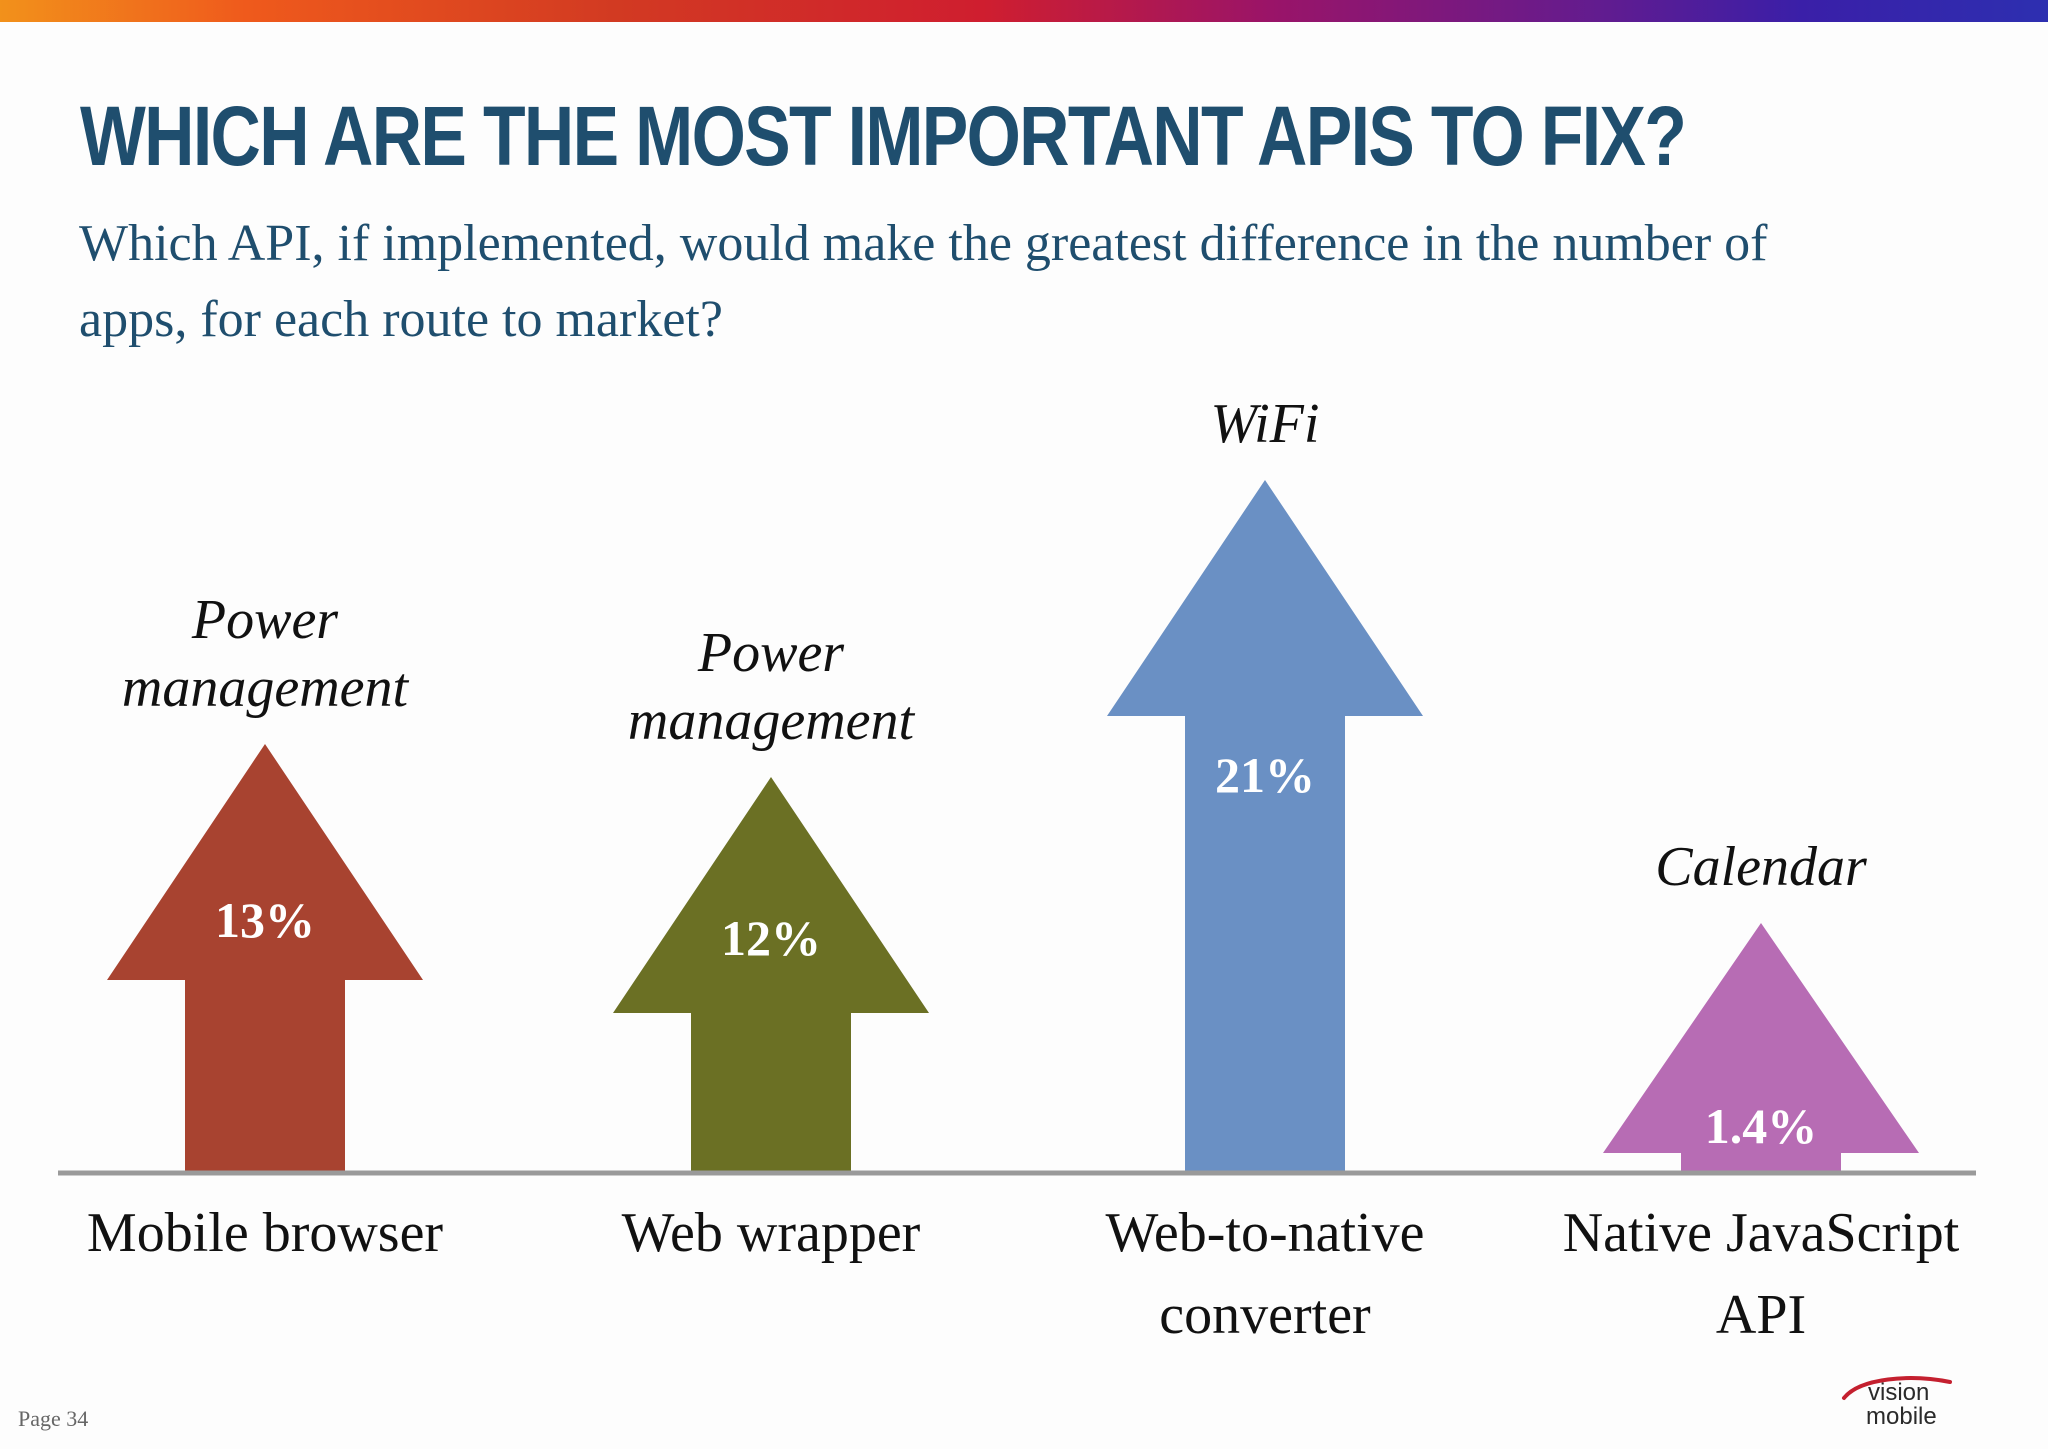  I want to click on category-label: Native JavaScript, so click(1761, 1233).